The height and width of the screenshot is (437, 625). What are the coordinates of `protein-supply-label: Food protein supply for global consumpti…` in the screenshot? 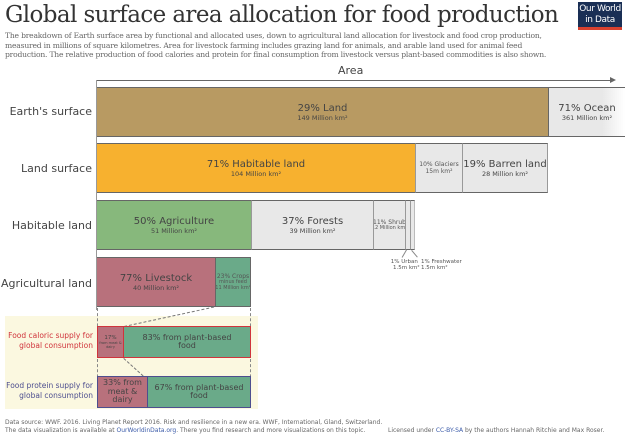 It's located at (49, 391).